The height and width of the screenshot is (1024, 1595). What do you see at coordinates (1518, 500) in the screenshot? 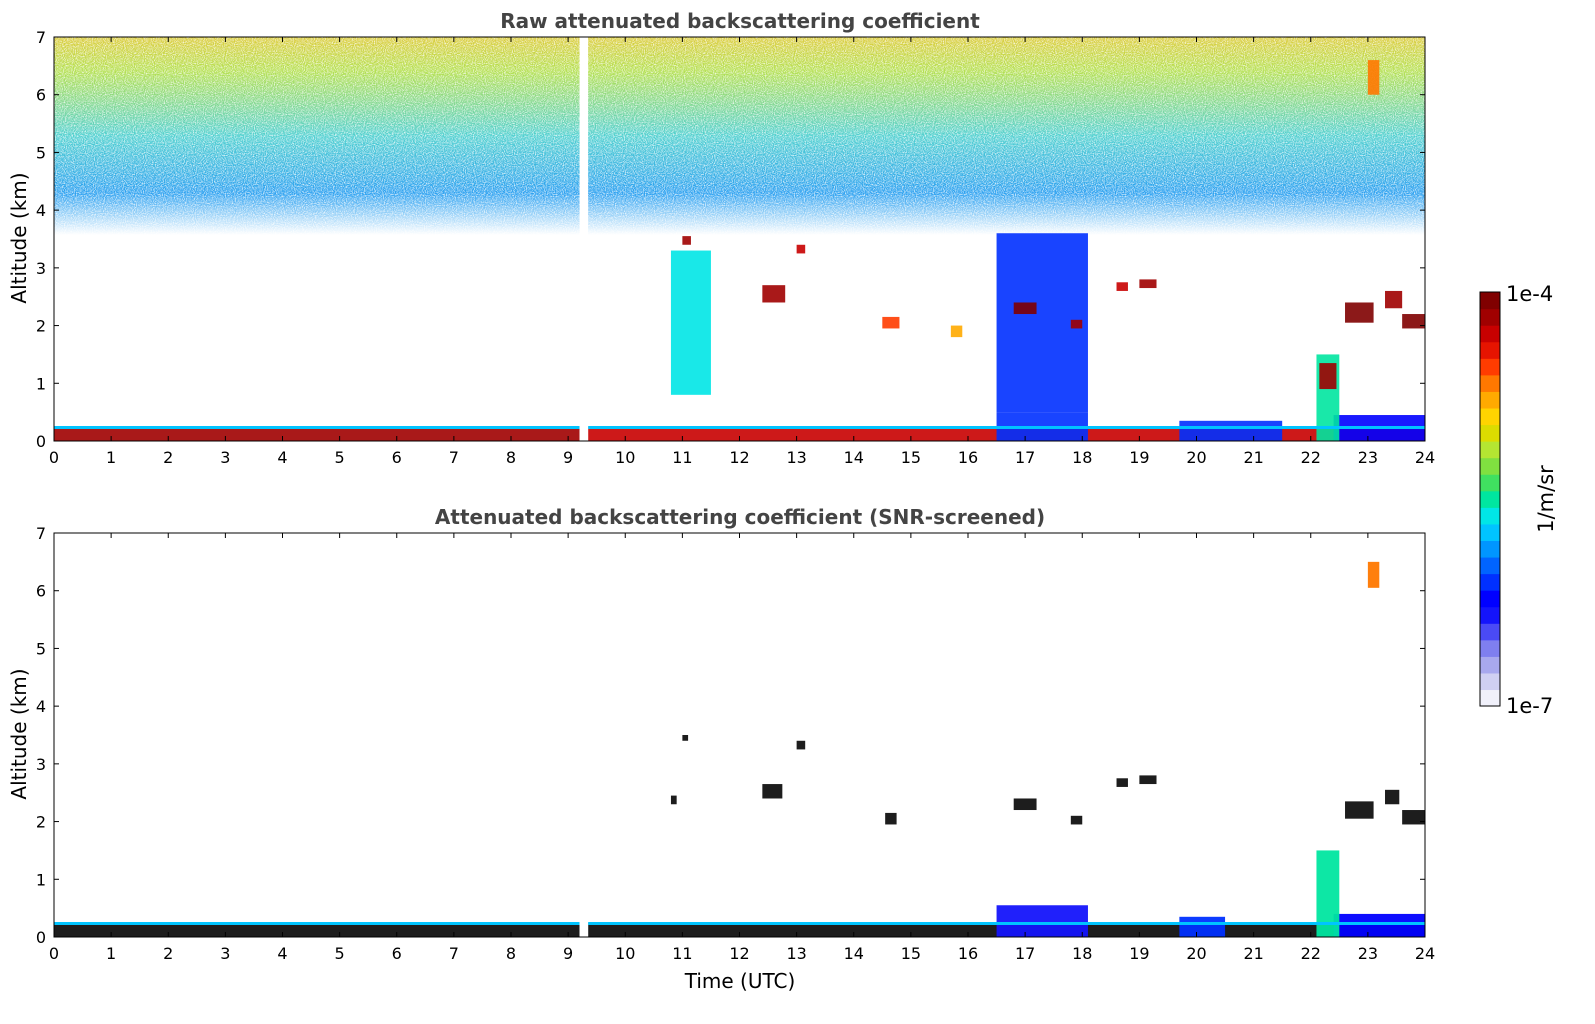
I see `colorbar: 1e-4 1e-7 1/m/sr` at bounding box center [1518, 500].